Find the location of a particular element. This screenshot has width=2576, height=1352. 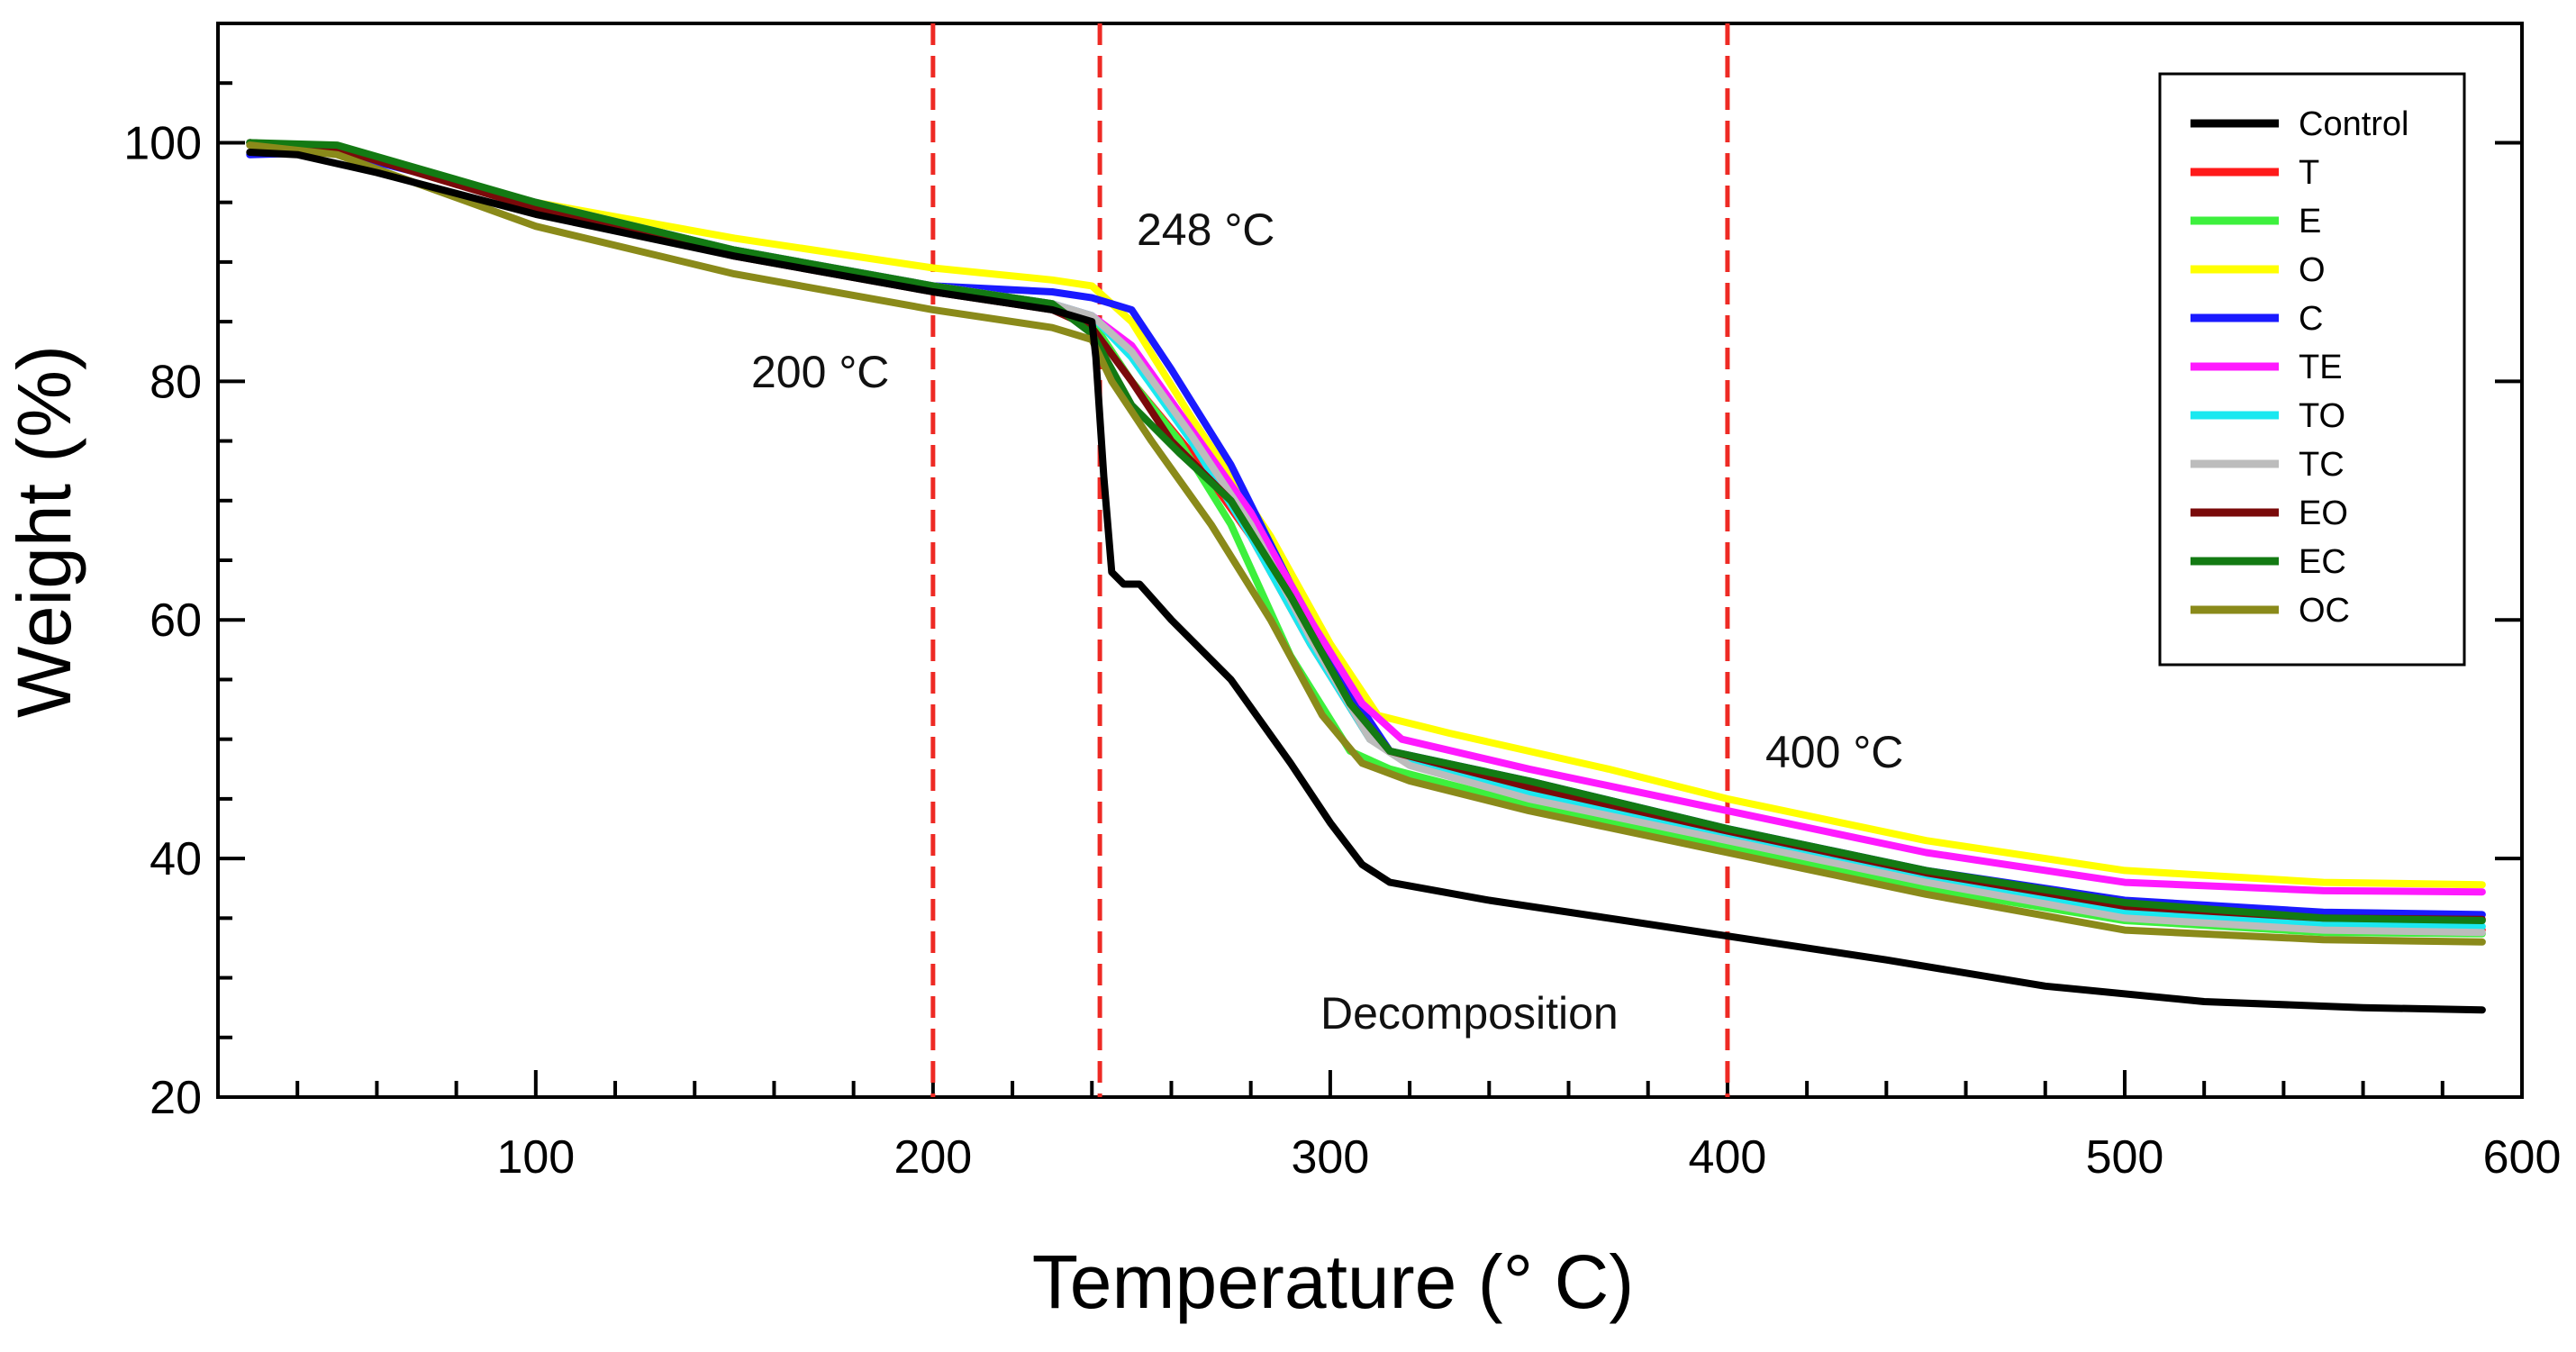

ref-line-label-200: 200 °C is located at coordinates (820, 372).